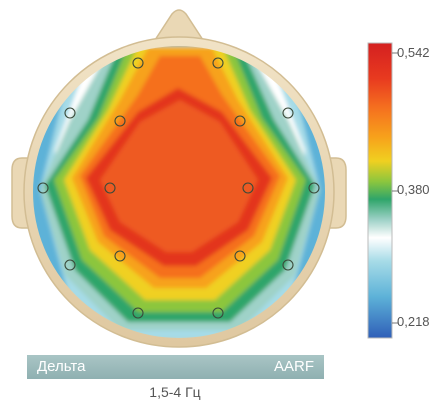  Describe the element at coordinates (413, 189) in the screenshot. I see `scale-mid-label: 0,380` at that location.